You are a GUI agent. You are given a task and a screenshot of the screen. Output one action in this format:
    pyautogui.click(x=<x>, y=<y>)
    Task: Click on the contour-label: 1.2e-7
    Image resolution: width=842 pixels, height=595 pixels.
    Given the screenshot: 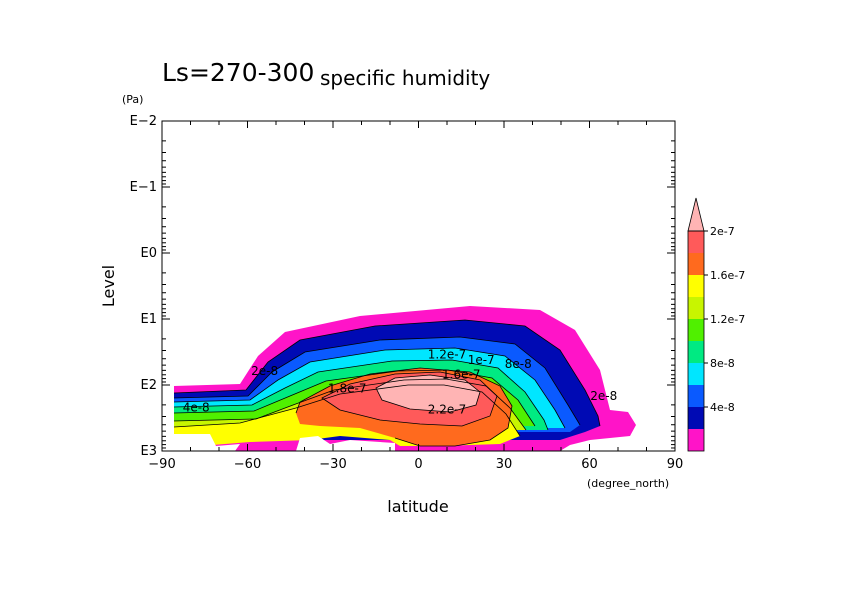 What is the action you would take?
    pyautogui.click(x=447, y=355)
    